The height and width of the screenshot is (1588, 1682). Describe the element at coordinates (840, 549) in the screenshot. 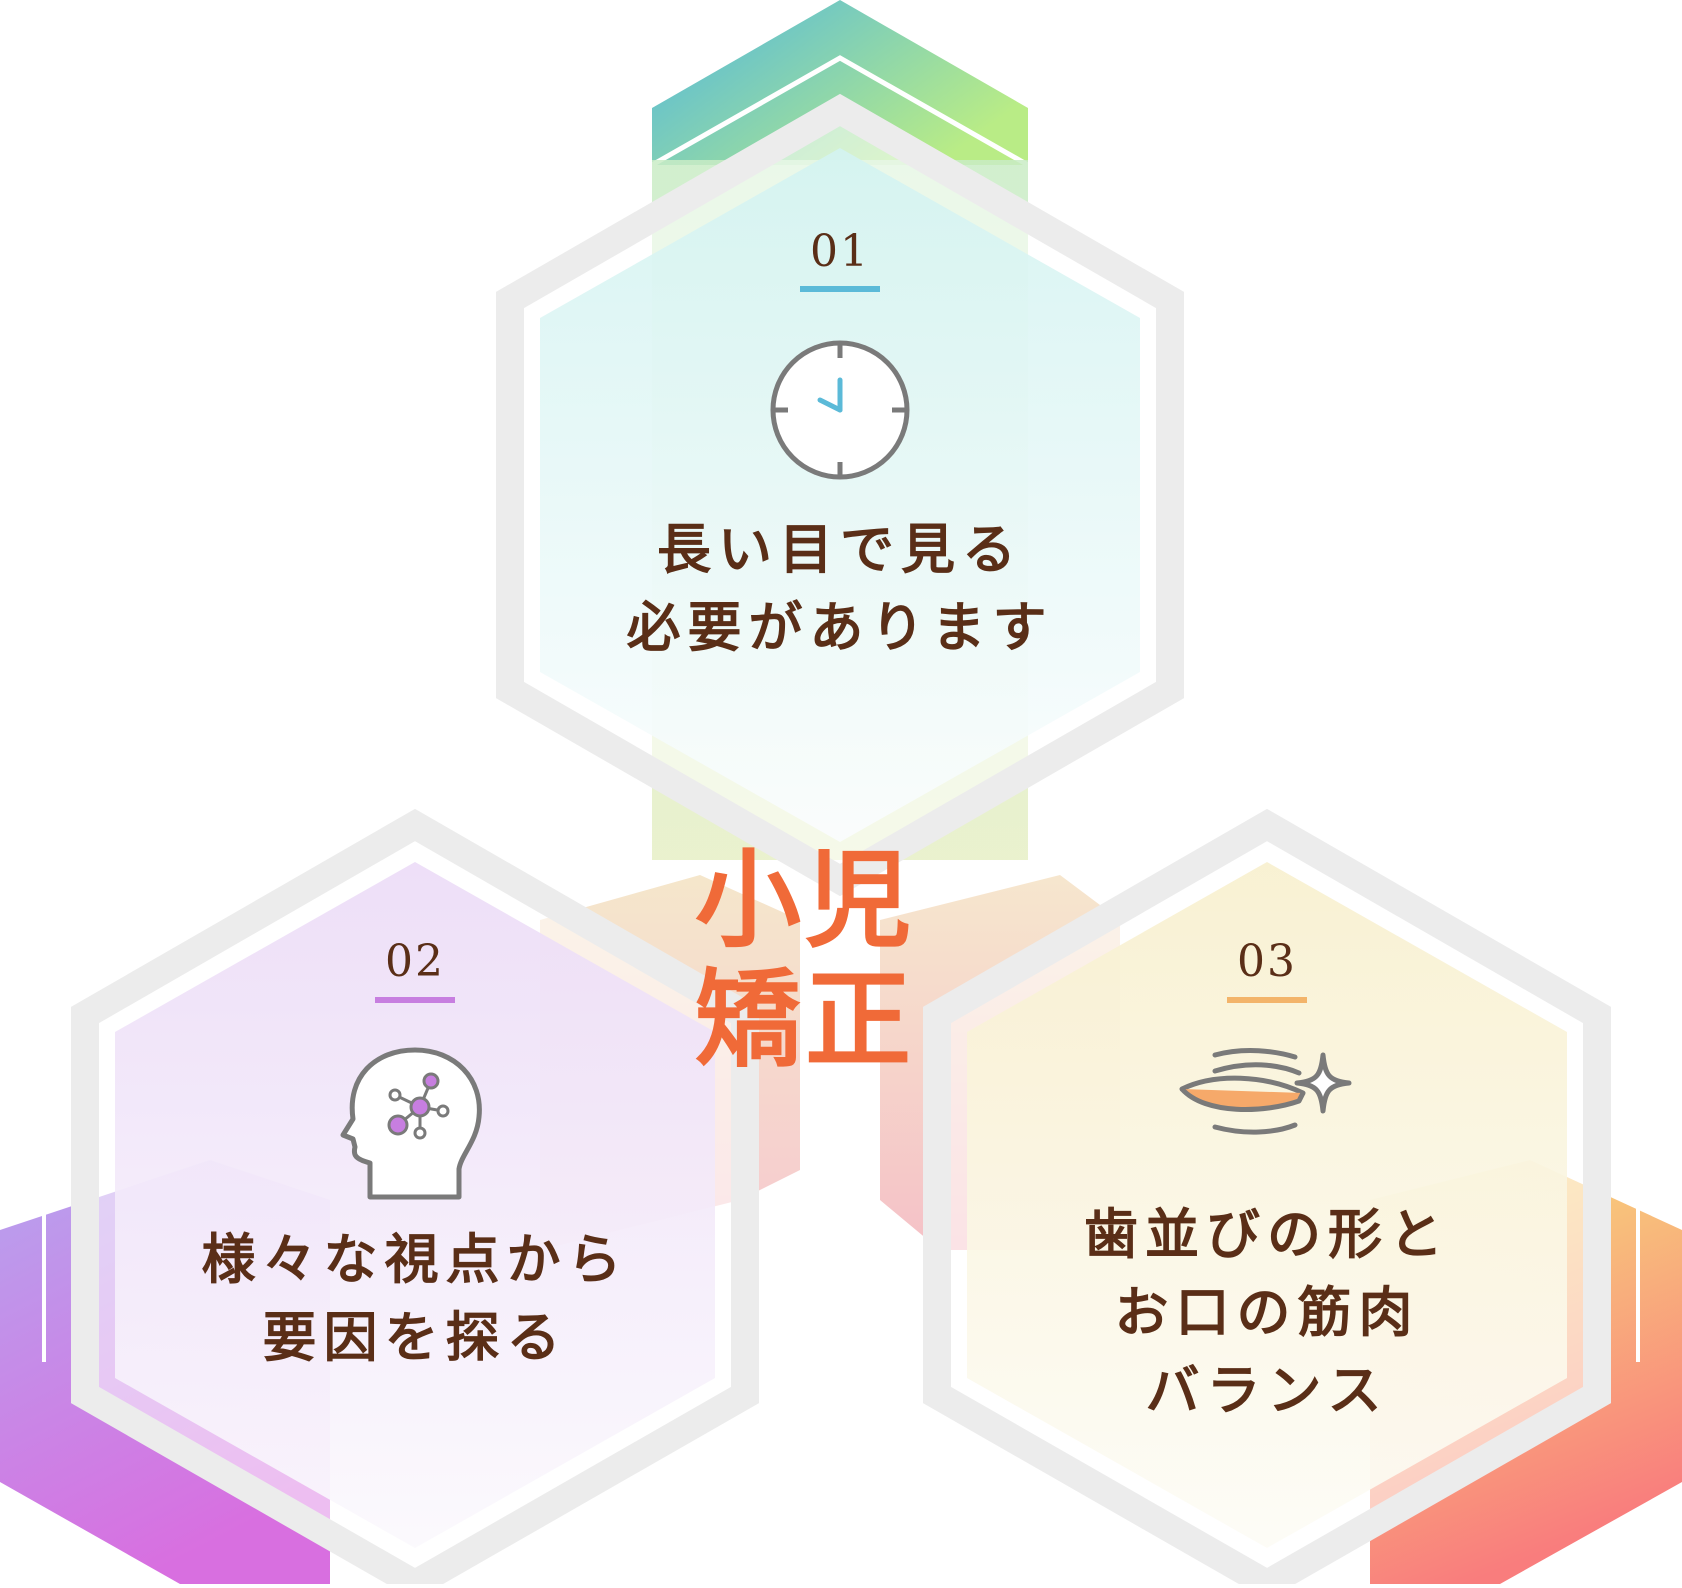

I see `item-01-line-1: 長い目で見る` at that location.